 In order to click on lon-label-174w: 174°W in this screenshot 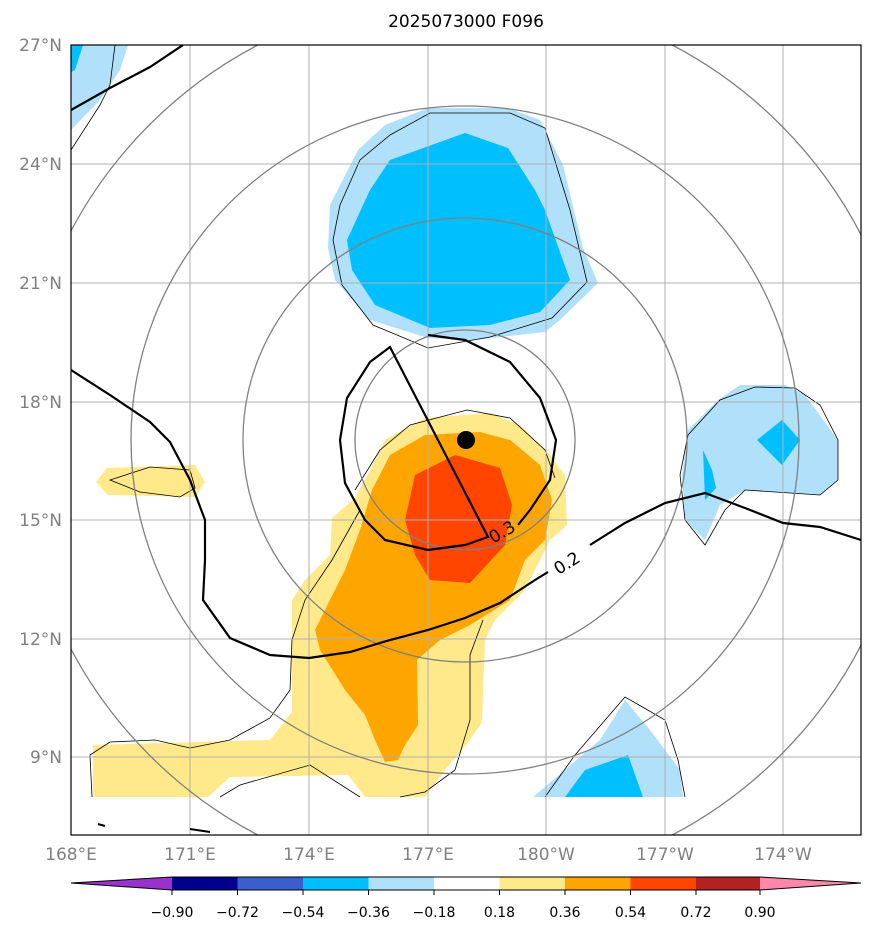, I will do `click(783, 855)`.